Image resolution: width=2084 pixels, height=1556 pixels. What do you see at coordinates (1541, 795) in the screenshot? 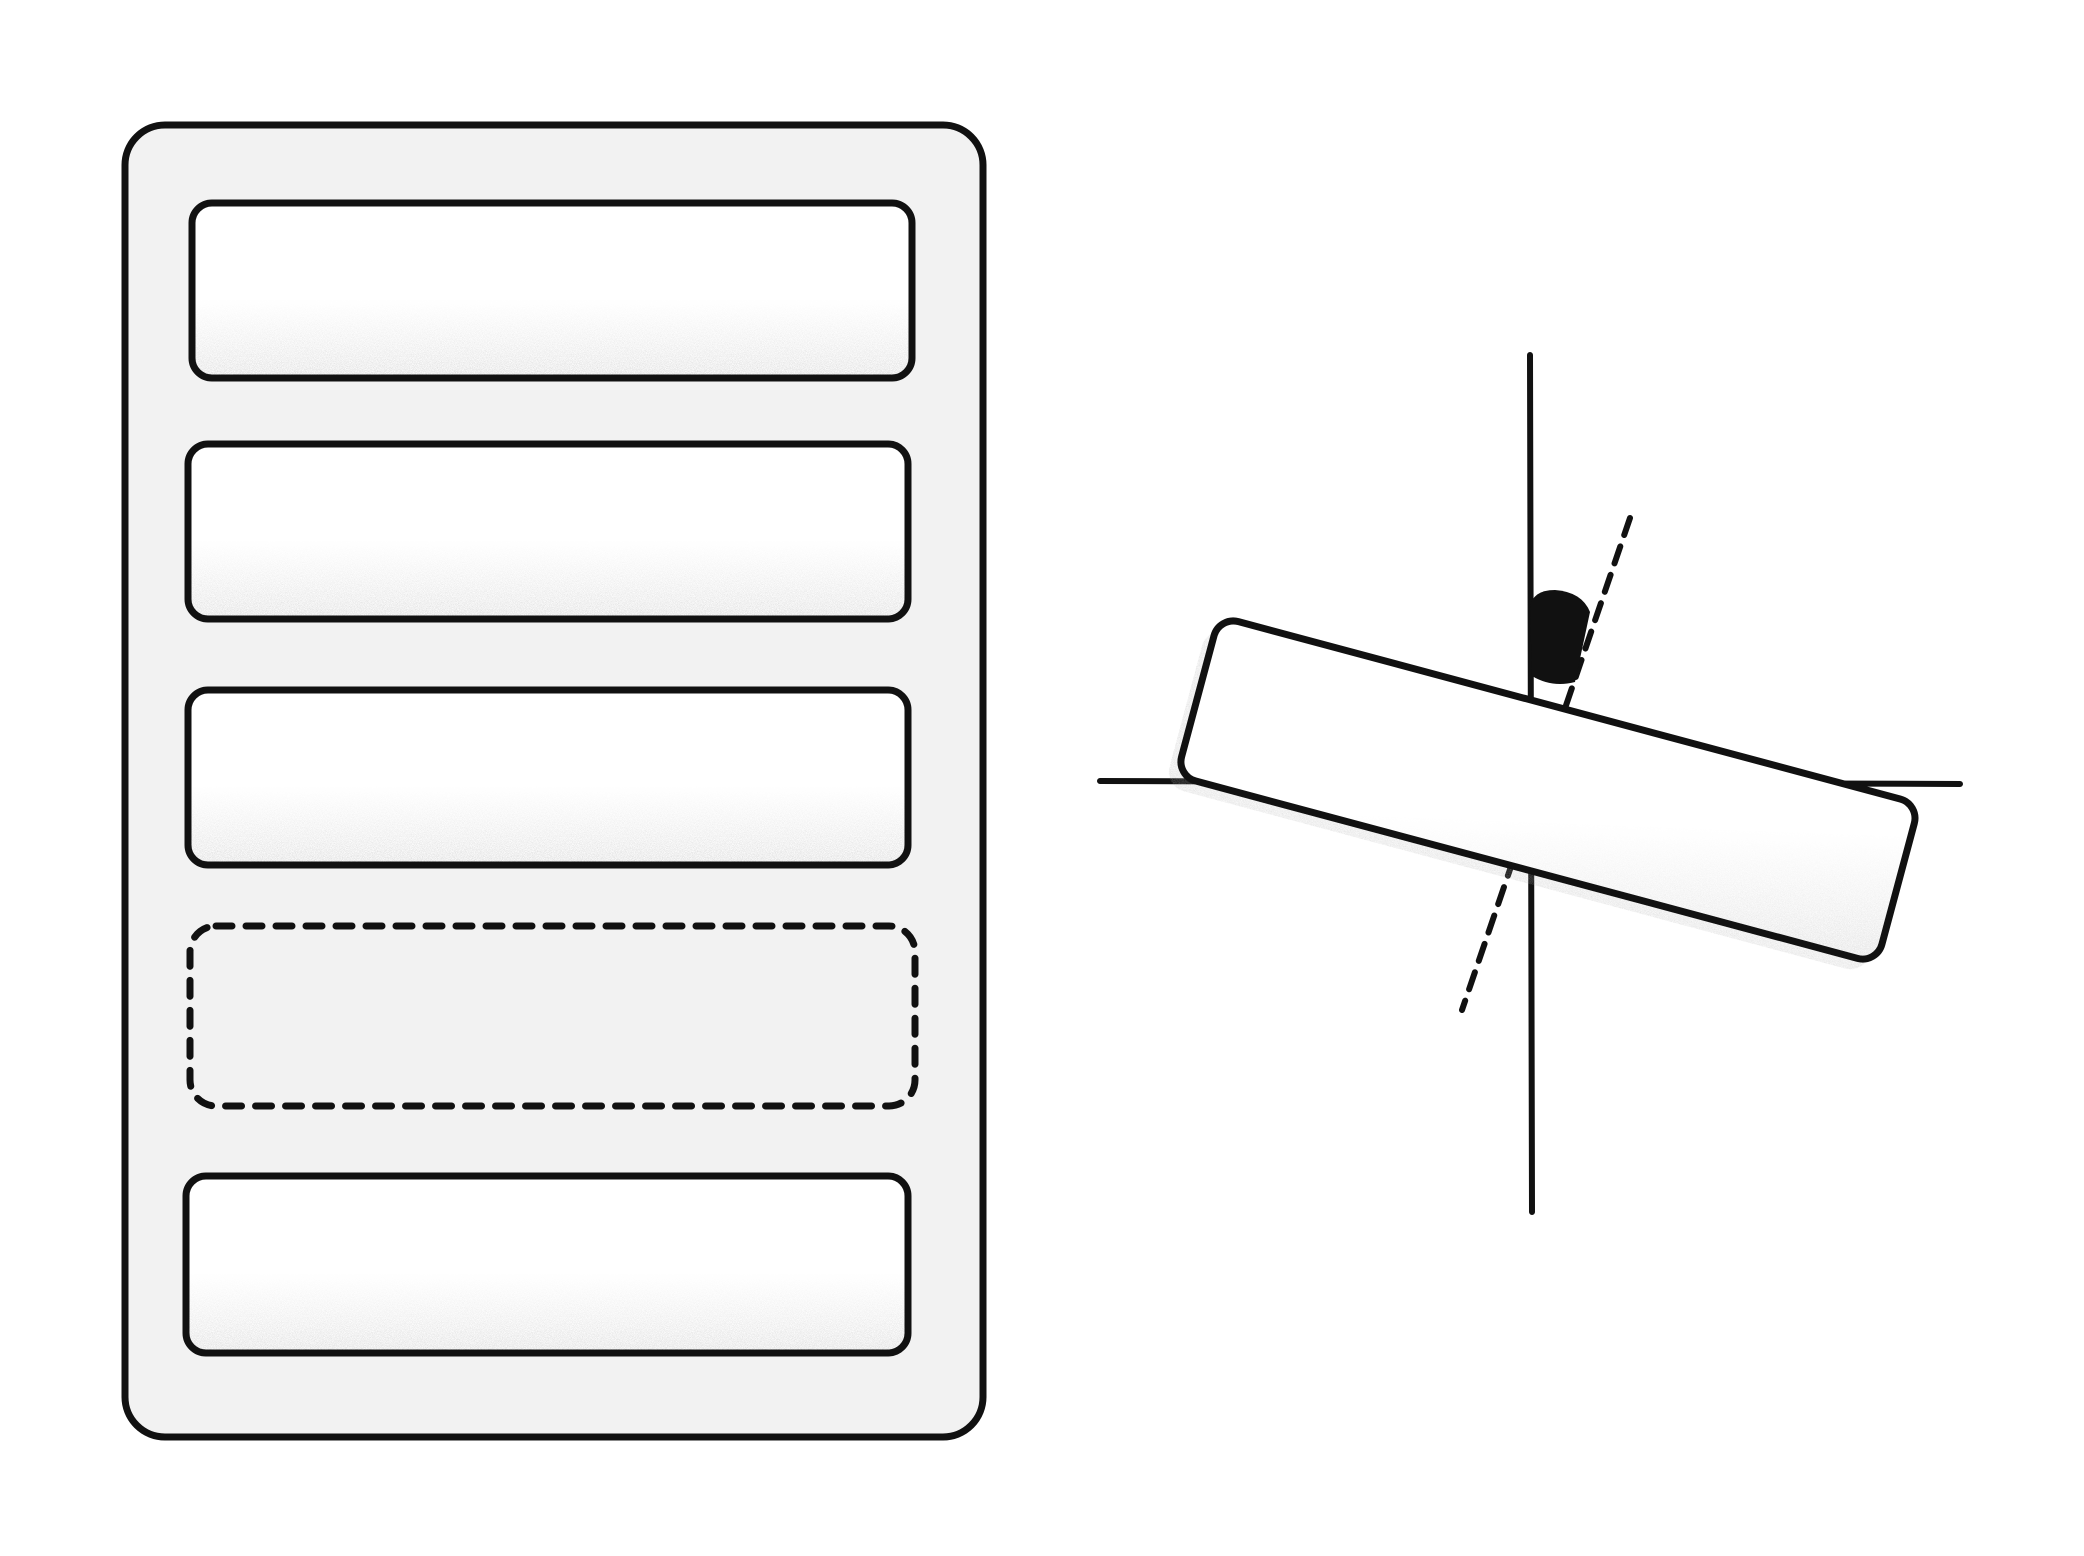
I see `dragged-item` at bounding box center [1541, 795].